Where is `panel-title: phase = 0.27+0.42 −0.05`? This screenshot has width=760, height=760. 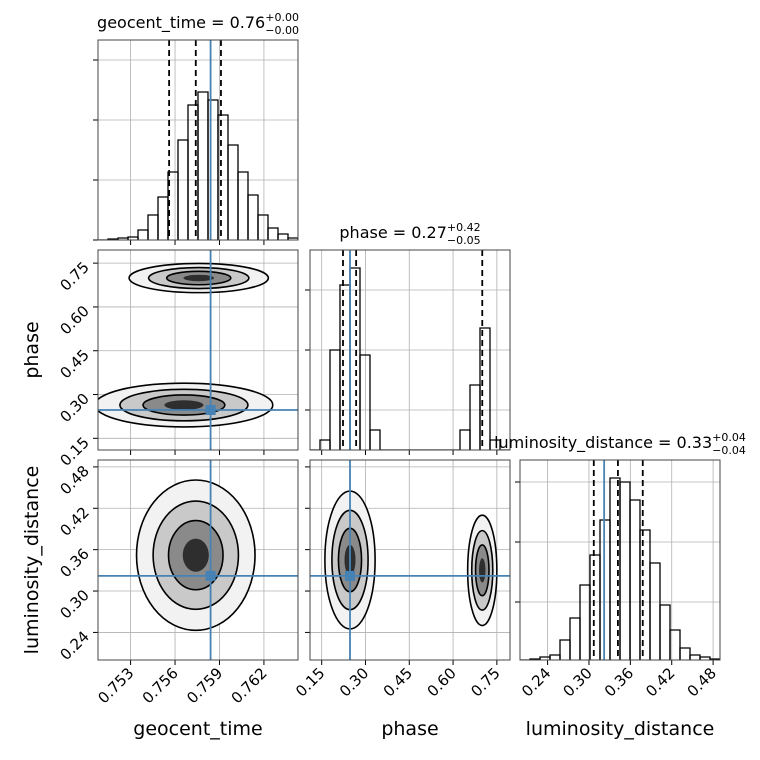
panel-title: phase = 0.27+0.42 −0.05 is located at coordinates (409, 234).